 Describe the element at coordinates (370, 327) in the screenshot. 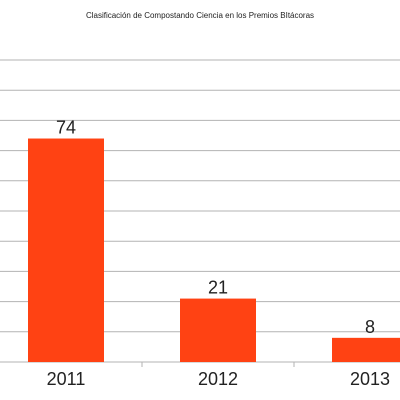

I see `data-label-2013: 8` at that location.